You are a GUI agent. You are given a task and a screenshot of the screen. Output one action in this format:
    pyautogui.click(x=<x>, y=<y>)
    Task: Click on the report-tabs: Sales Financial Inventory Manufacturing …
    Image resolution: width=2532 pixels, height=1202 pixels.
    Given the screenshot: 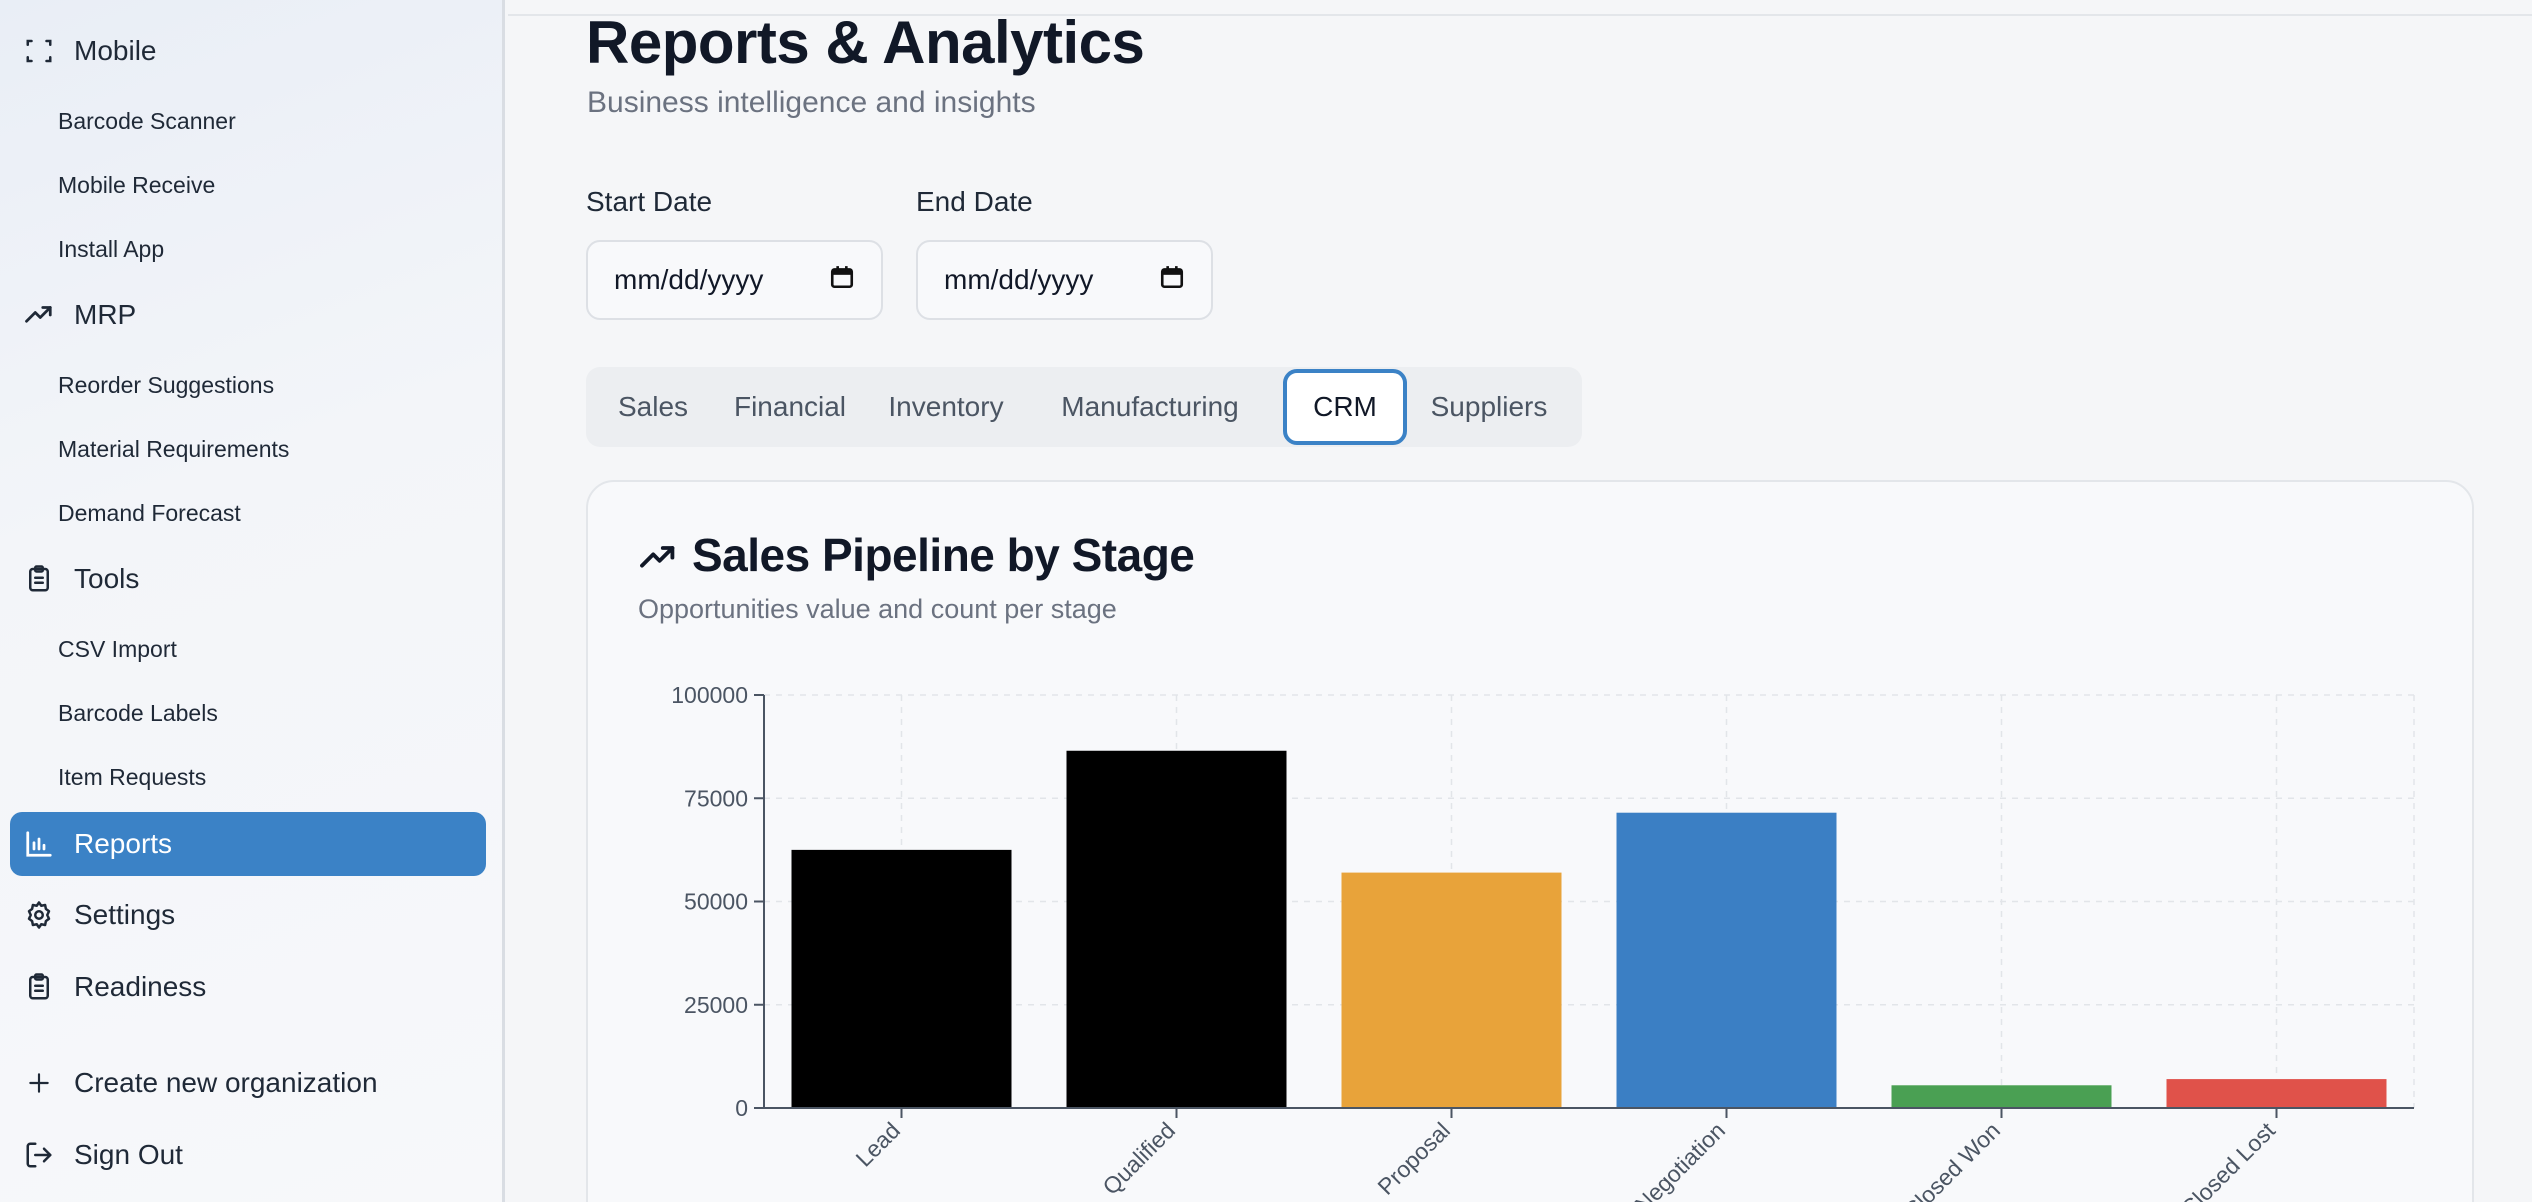 What is the action you would take?
    pyautogui.click(x=1084, y=407)
    